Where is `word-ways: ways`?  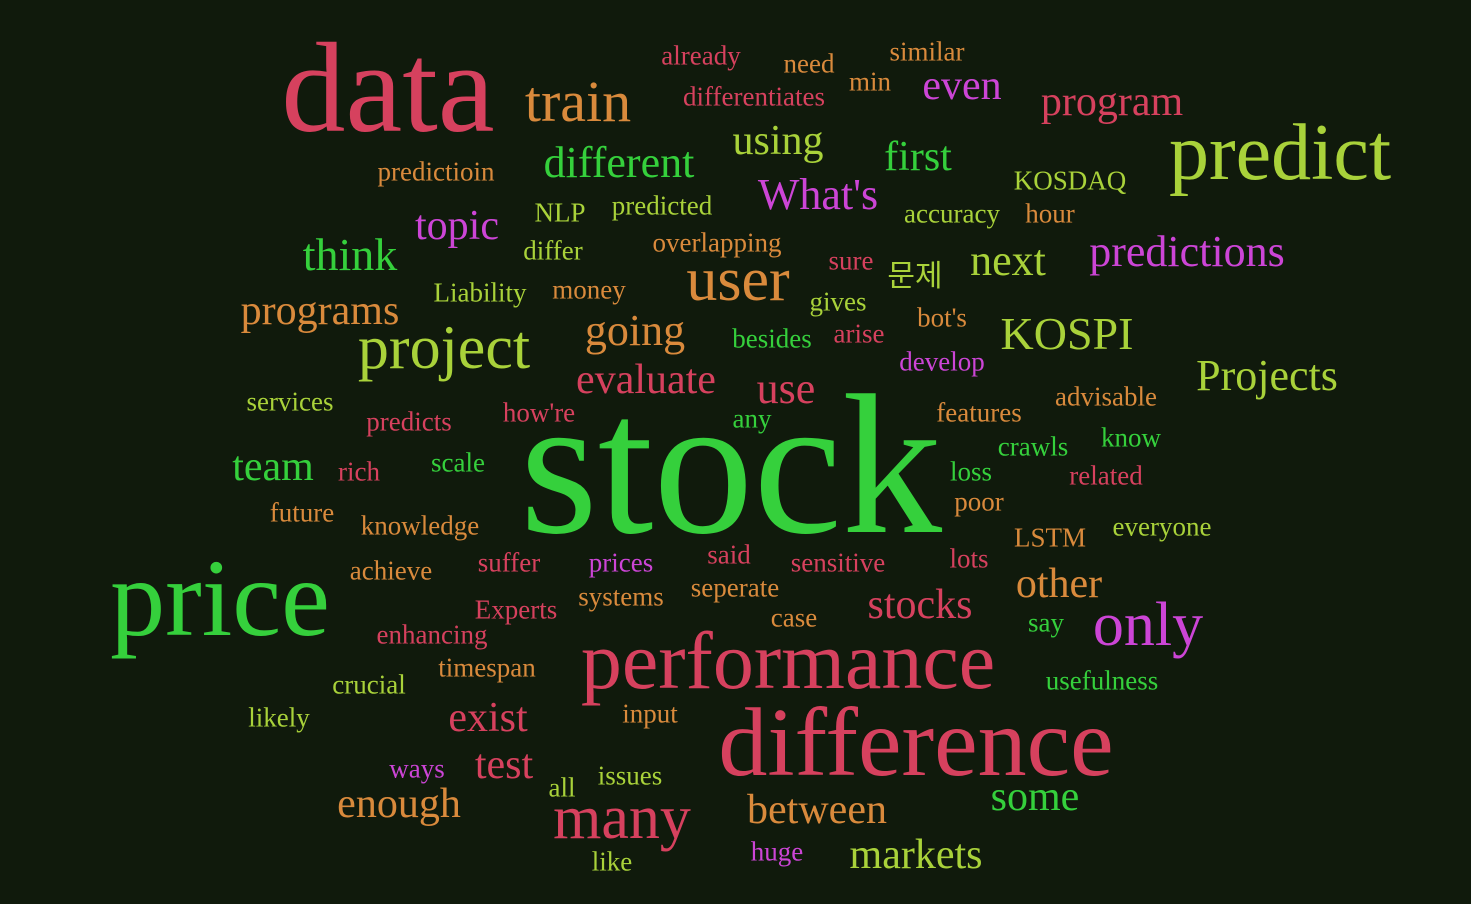 word-ways: ways is located at coordinates (417, 768).